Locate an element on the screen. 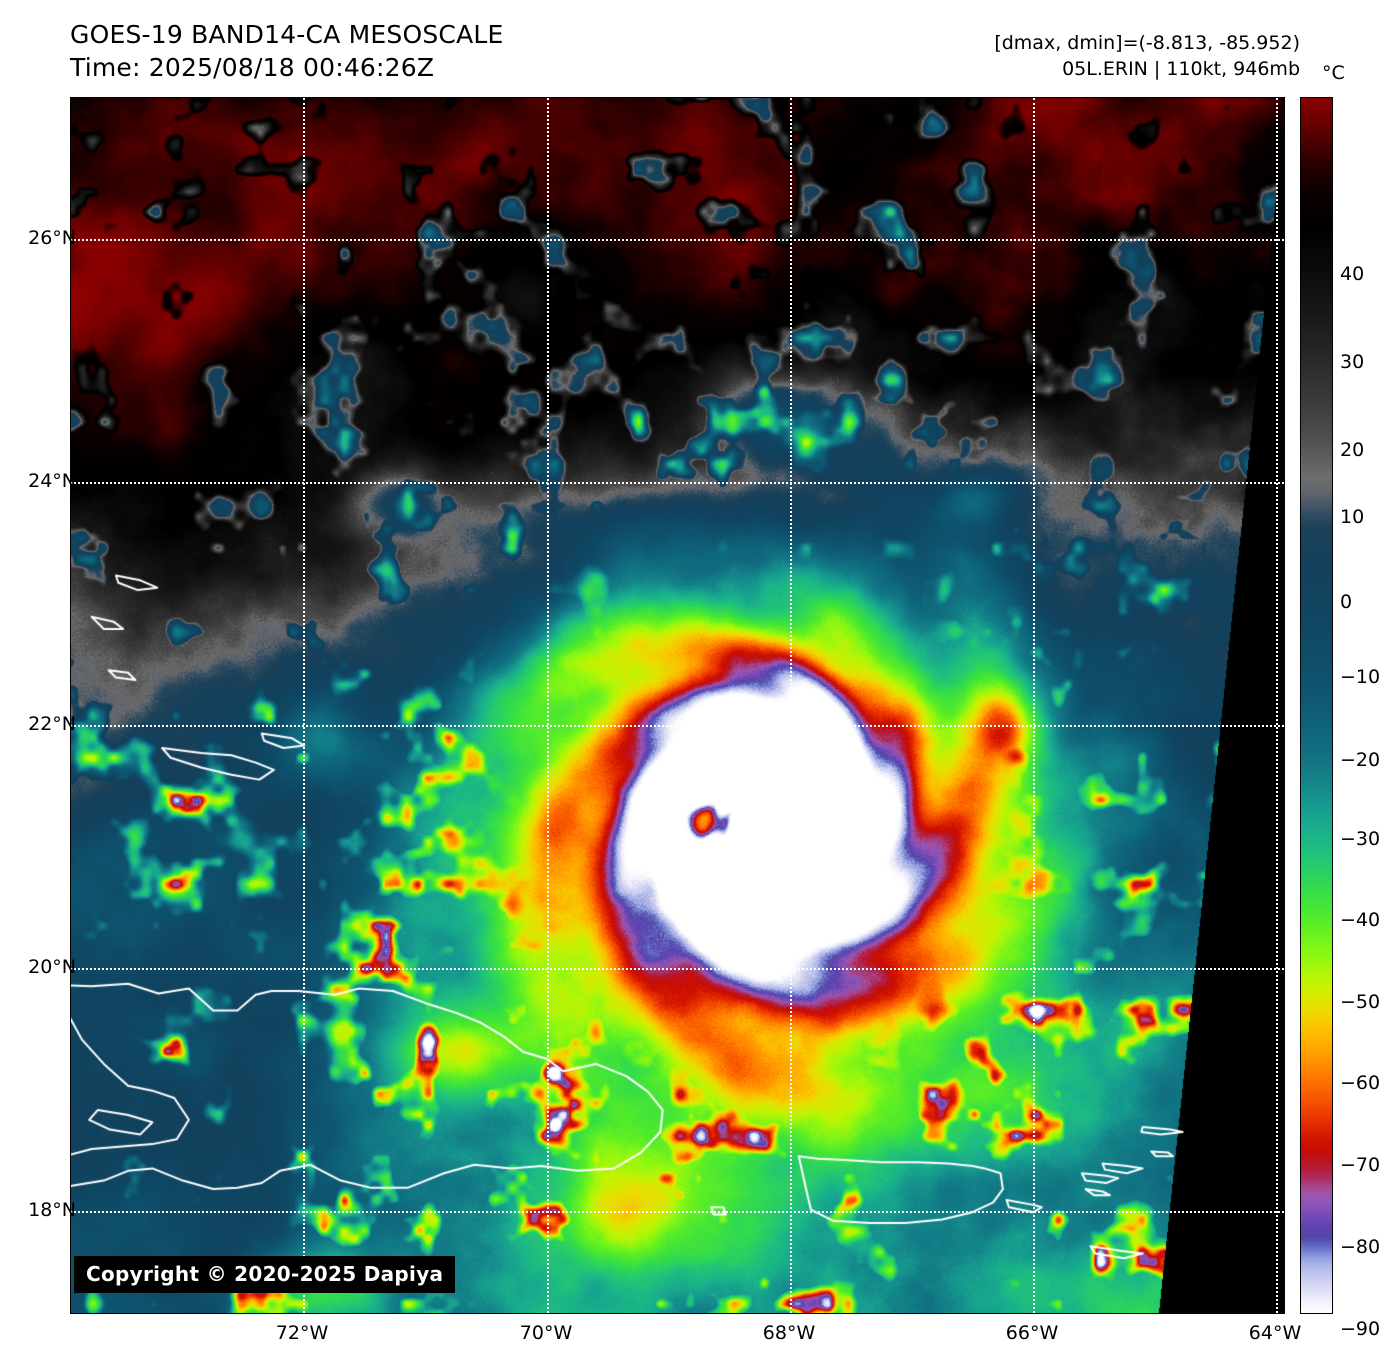 This screenshot has height=1359, width=1390. colorbar-tick-12: −80 is located at coordinates (1360, 1247).